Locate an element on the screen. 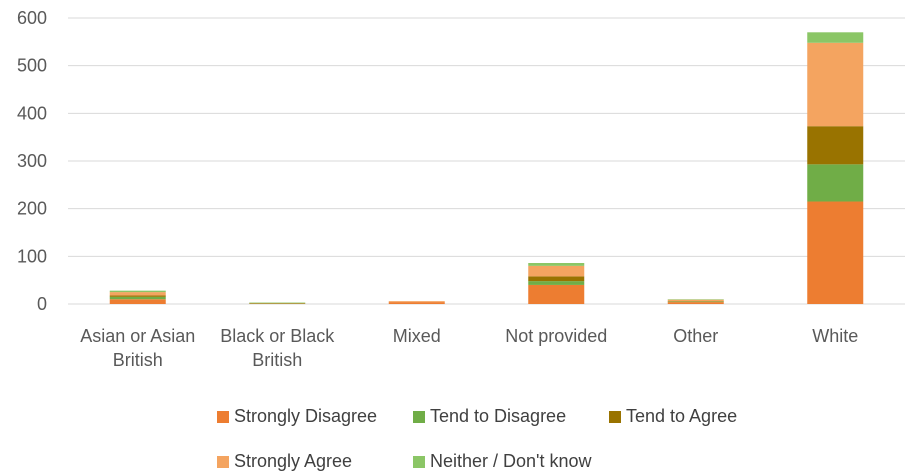 This screenshot has height=475, width=917. legend-label: Strongly Disagree is located at coordinates (306, 416).